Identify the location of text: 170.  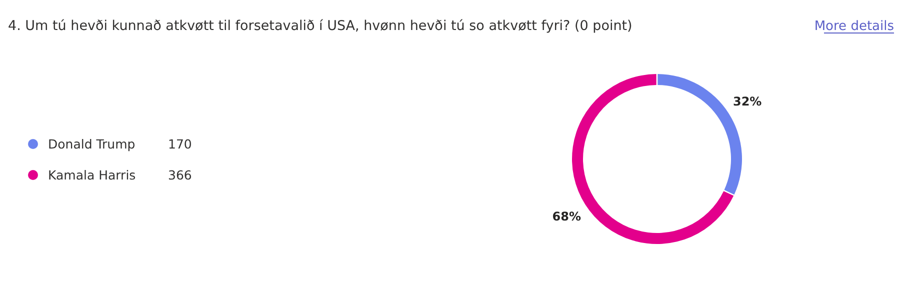
(180, 144).